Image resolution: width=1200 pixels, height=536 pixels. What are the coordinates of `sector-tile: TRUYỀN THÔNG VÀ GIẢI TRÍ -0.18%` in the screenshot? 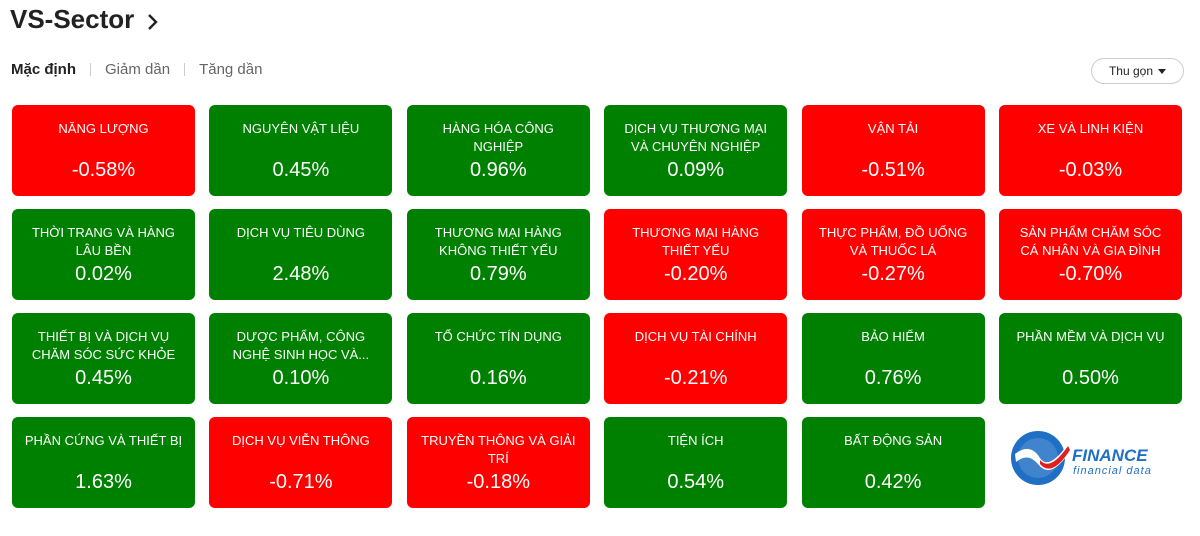 It's located at (498, 462).